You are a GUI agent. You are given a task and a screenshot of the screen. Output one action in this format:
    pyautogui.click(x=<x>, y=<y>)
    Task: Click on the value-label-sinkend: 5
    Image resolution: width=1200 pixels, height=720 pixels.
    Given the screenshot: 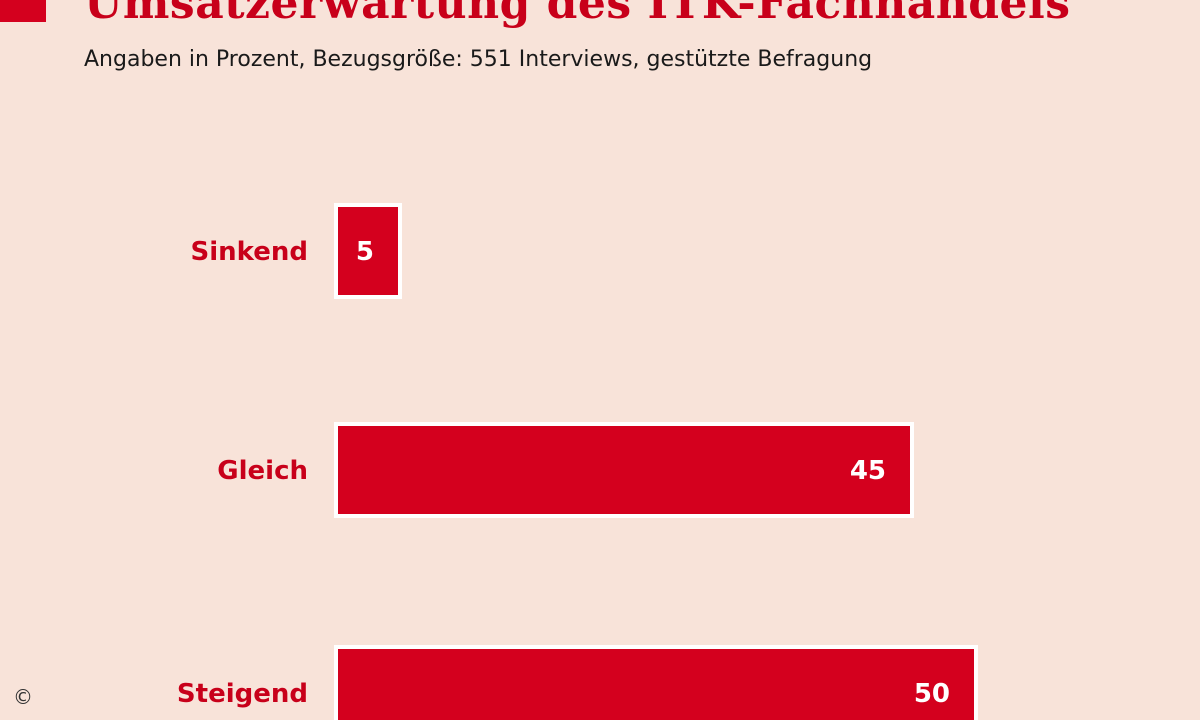 What is the action you would take?
    pyautogui.click(x=365, y=252)
    